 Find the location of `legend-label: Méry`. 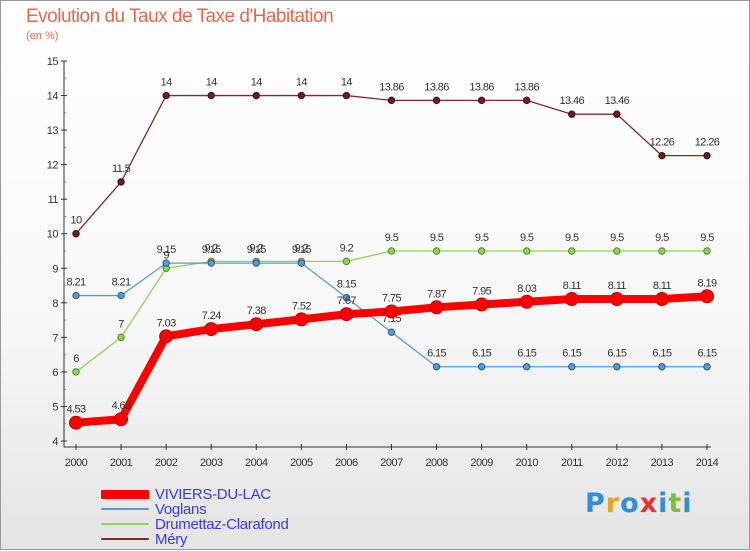

legend-label: Méry is located at coordinates (171, 539).